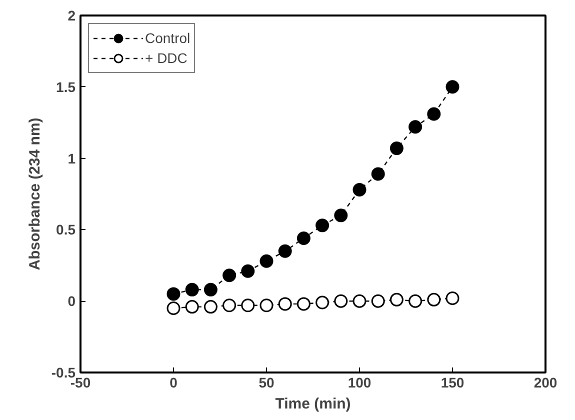 The height and width of the screenshot is (420, 575). I want to click on legend-label: Control, so click(167, 38).